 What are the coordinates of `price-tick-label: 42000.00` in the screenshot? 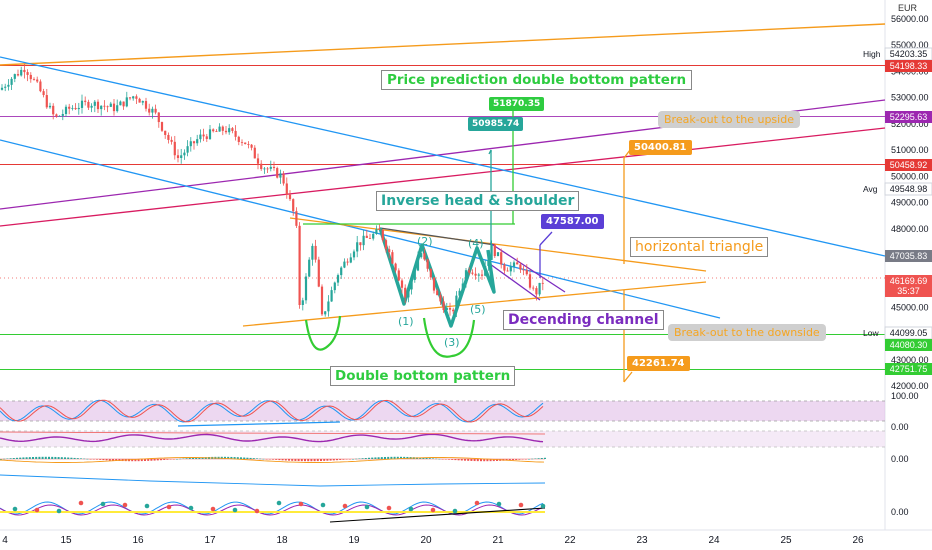 It's located at (910, 386).